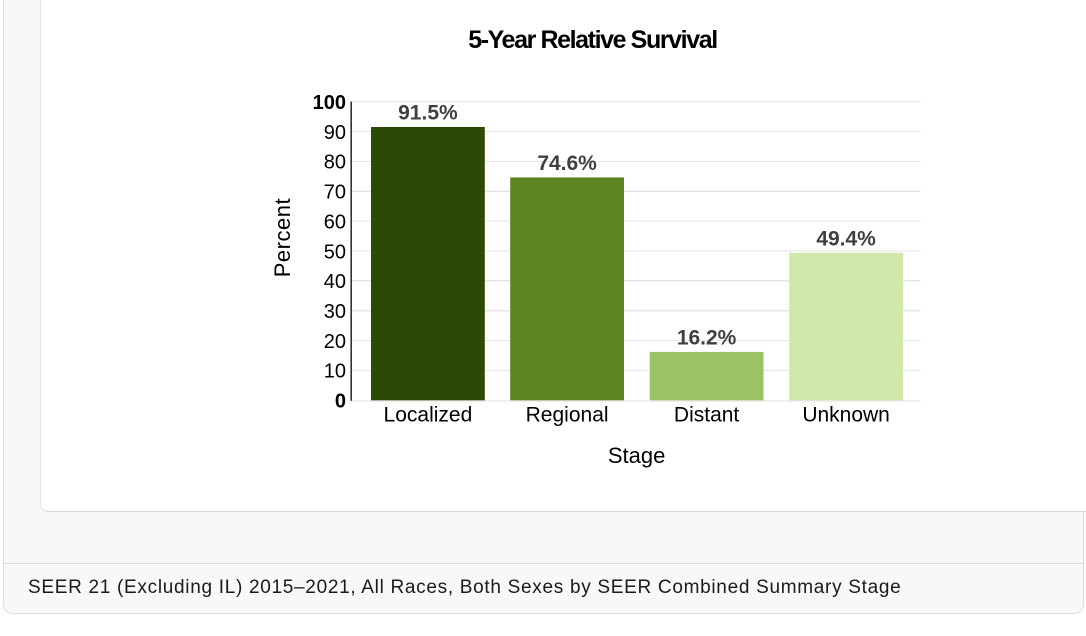  Describe the element at coordinates (335, 222) in the screenshot. I see `svg-text: 60` at that location.